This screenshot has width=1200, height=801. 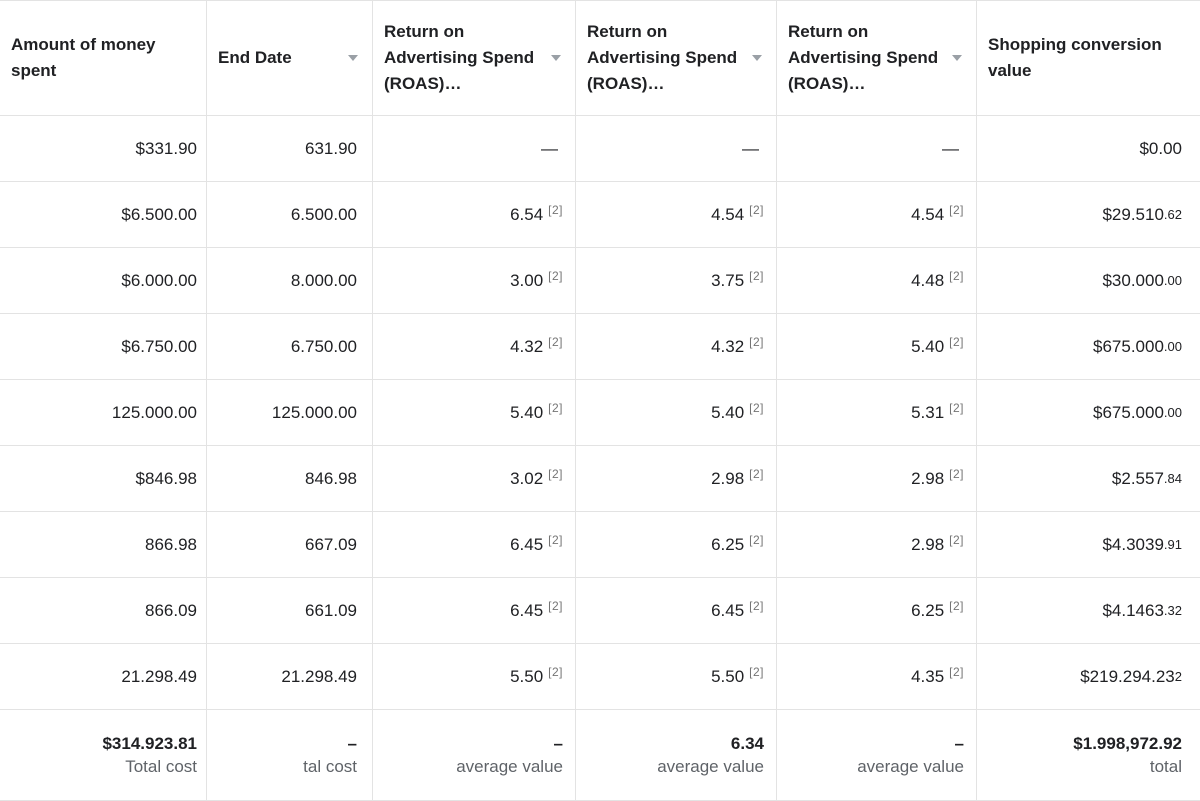 I want to click on end-date-cell: 667.09, so click(x=290, y=544).